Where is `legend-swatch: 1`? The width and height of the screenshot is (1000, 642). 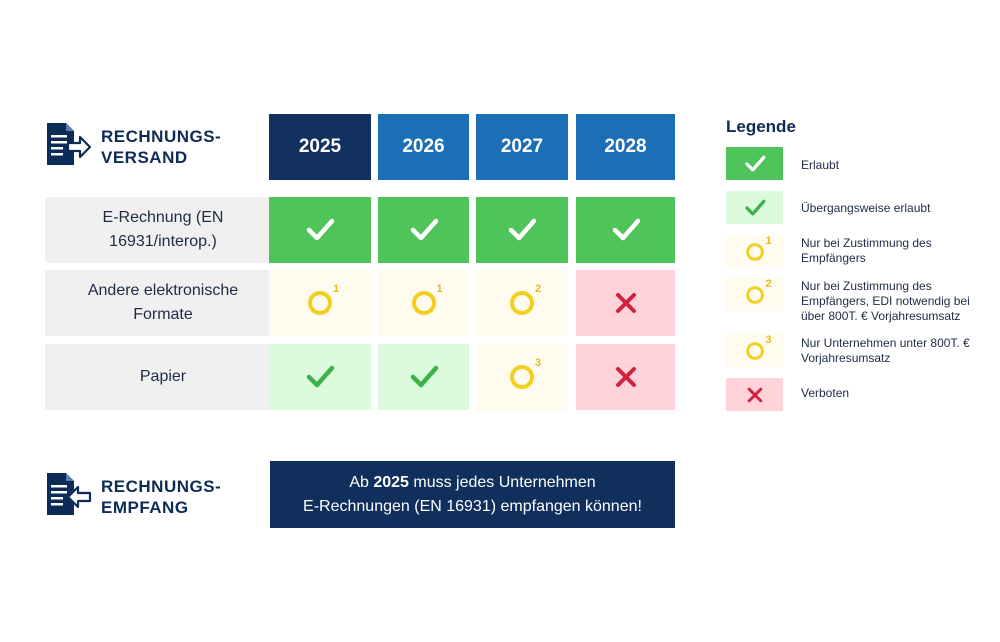
legend-swatch: 1 is located at coordinates (754, 251).